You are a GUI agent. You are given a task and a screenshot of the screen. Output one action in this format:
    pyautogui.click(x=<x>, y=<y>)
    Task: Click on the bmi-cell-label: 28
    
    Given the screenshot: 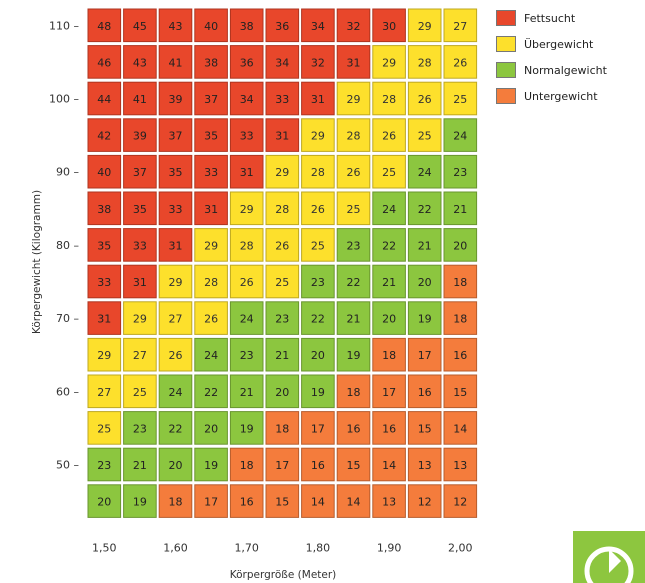 What is the action you would take?
    pyautogui.click(x=354, y=136)
    